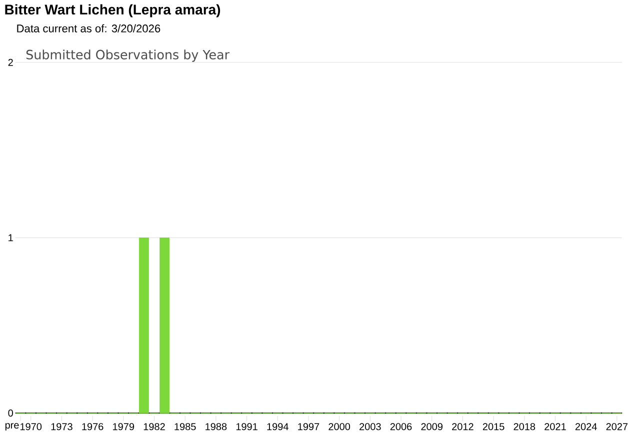  Describe the element at coordinates (216, 426) in the screenshot. I see `x-tick-label: 1988` at that location.